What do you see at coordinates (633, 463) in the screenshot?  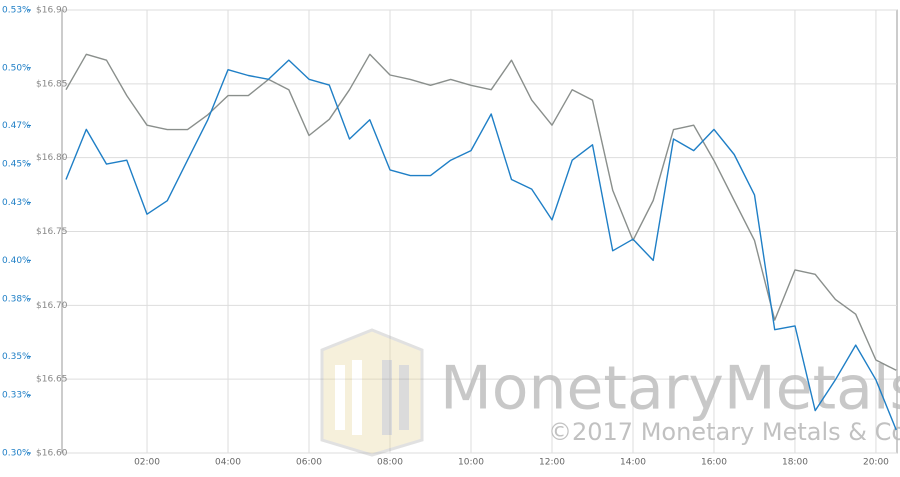 I see `x-tick-label: 14:00` at bounding box center [633, 463].